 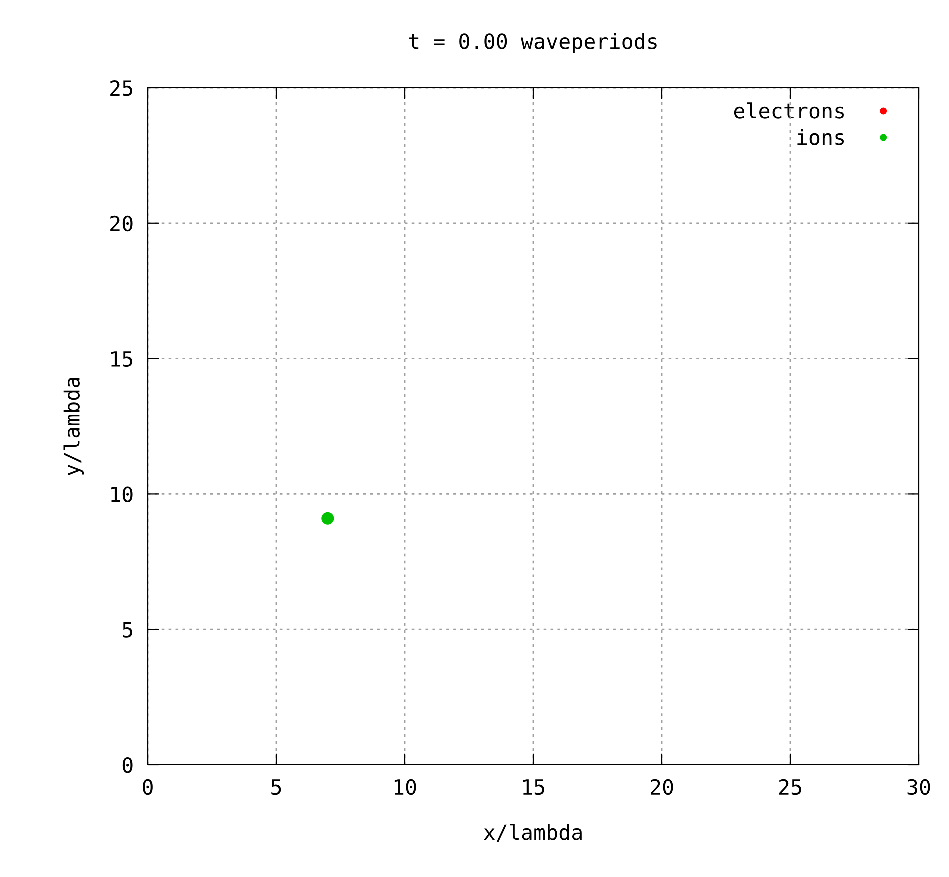 I want to click on x-tick-label: 5, so click(x=277, y=788).